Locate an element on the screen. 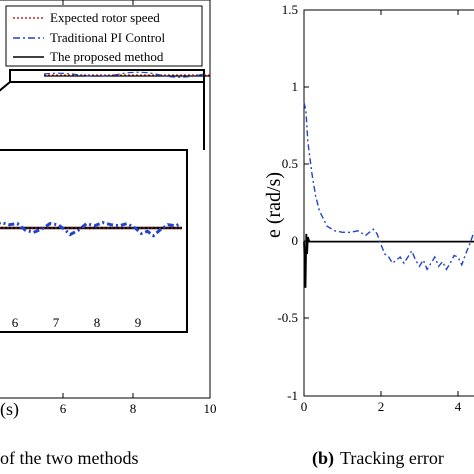 The width and height of the screenshot is (474, 474). left-x-axis-label: (s) is located at coordinates (9, 409).